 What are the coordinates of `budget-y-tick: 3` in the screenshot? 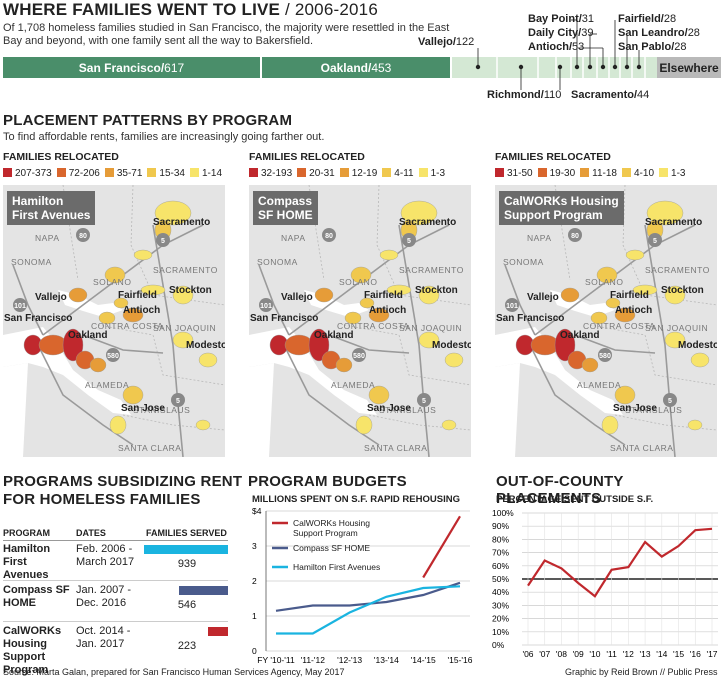 It's located at (254, 546).